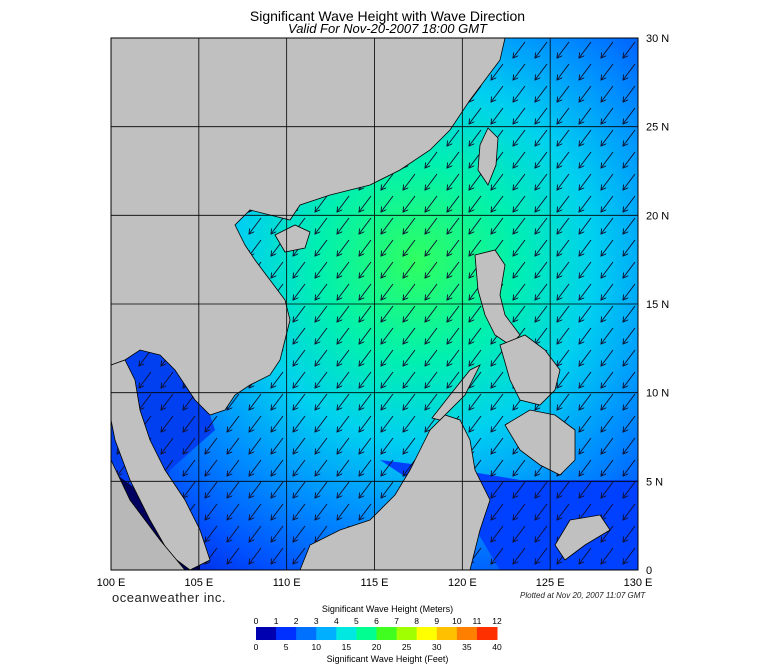 This screenshot has width=775, height=665. I want to click on hainan, so click(292, 238).